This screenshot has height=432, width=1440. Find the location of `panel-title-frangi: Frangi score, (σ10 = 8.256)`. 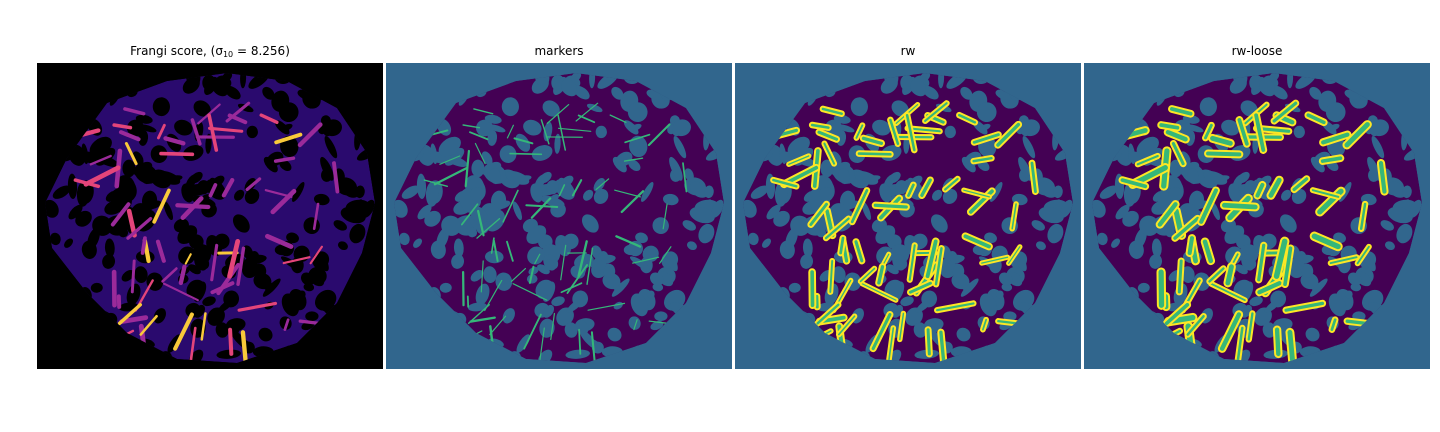

panel-title-frangi: Frangi score, (σ10 = 8.256) is located at coordinates (210, 51).